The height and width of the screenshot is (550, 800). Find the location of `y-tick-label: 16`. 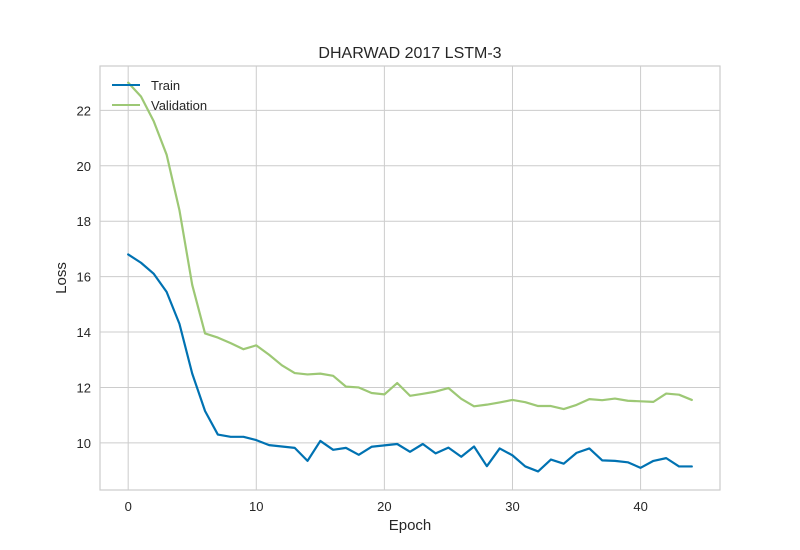

y-tick-label: 16 is located at coordinates (84, 277).